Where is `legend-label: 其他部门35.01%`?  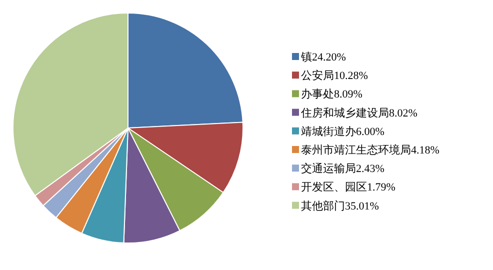
legend-label: 其他部门35.01% is located at coordinates (340, 205).